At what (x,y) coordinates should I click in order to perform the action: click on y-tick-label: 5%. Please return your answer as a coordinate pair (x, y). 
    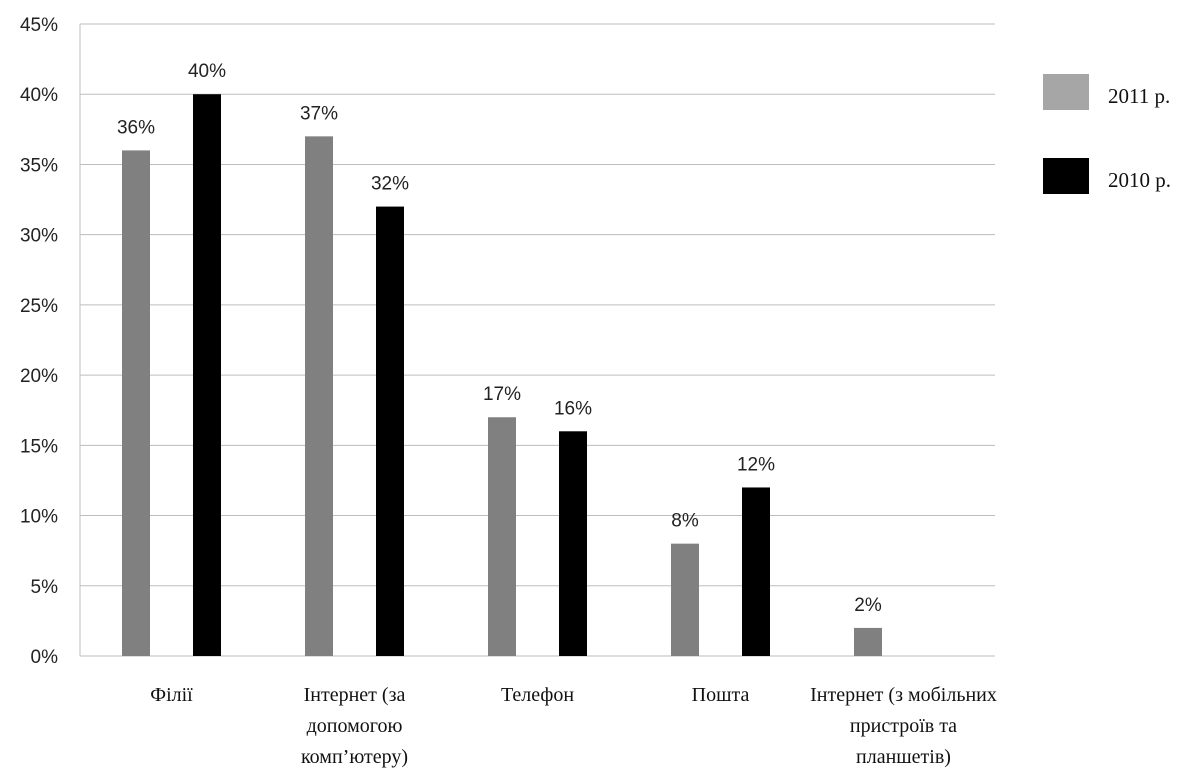
    Looking at the image, I should click on (45, 587).